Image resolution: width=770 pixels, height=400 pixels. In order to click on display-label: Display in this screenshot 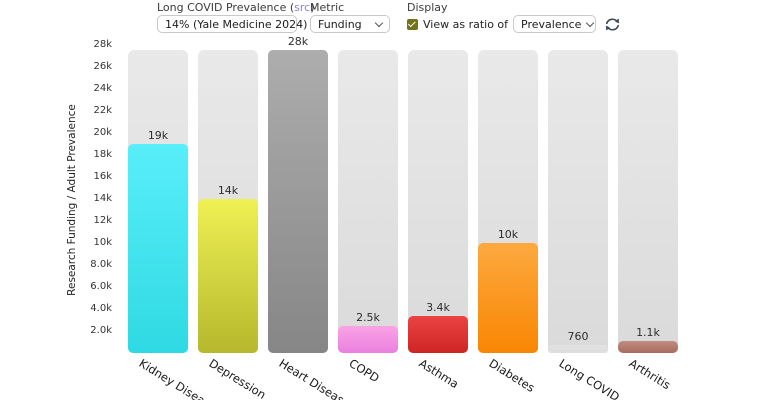, I will do `click(427, 7)`.